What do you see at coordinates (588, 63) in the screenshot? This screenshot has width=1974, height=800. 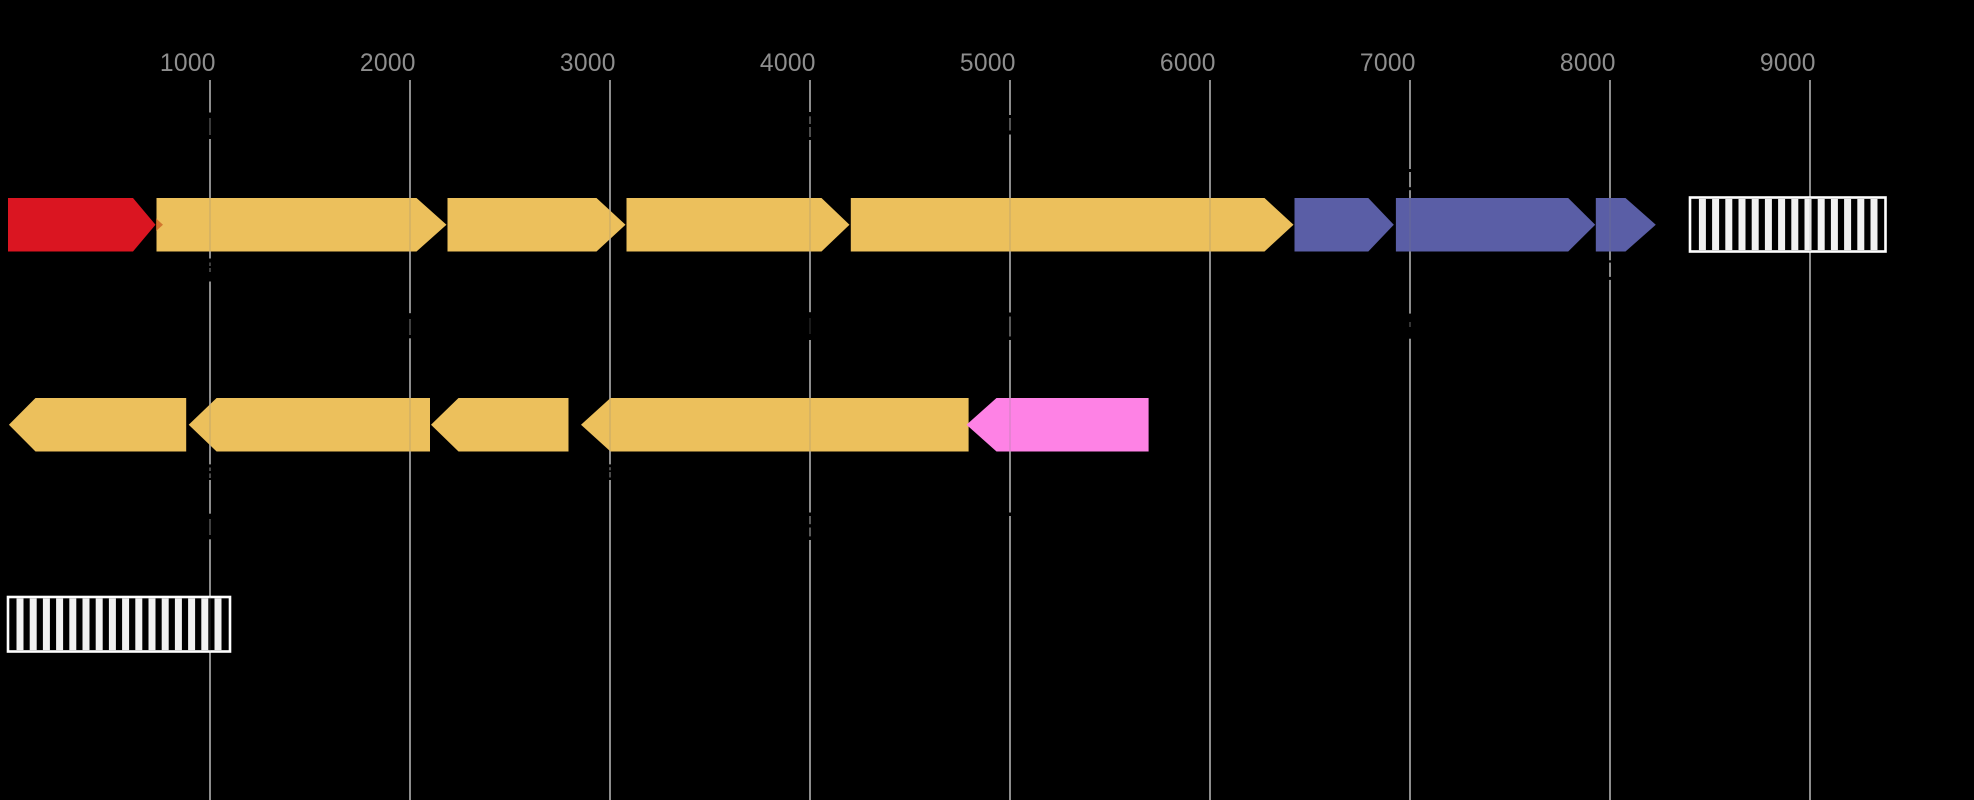 I see `svg-text: 3000` at bounding box center [588, 63].